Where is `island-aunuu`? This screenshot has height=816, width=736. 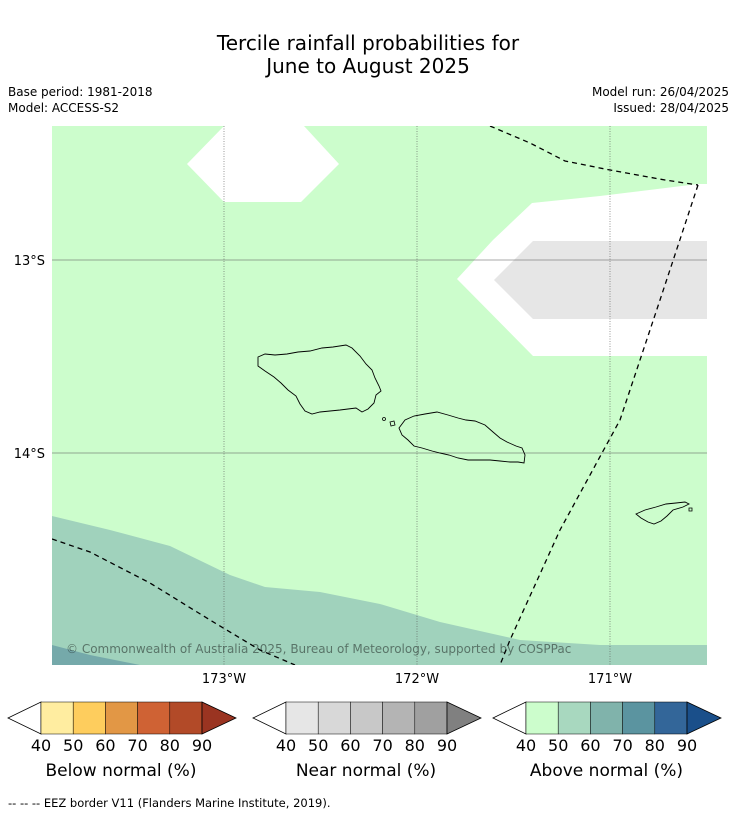 island-aunuu is located at coordinates (690, 509).